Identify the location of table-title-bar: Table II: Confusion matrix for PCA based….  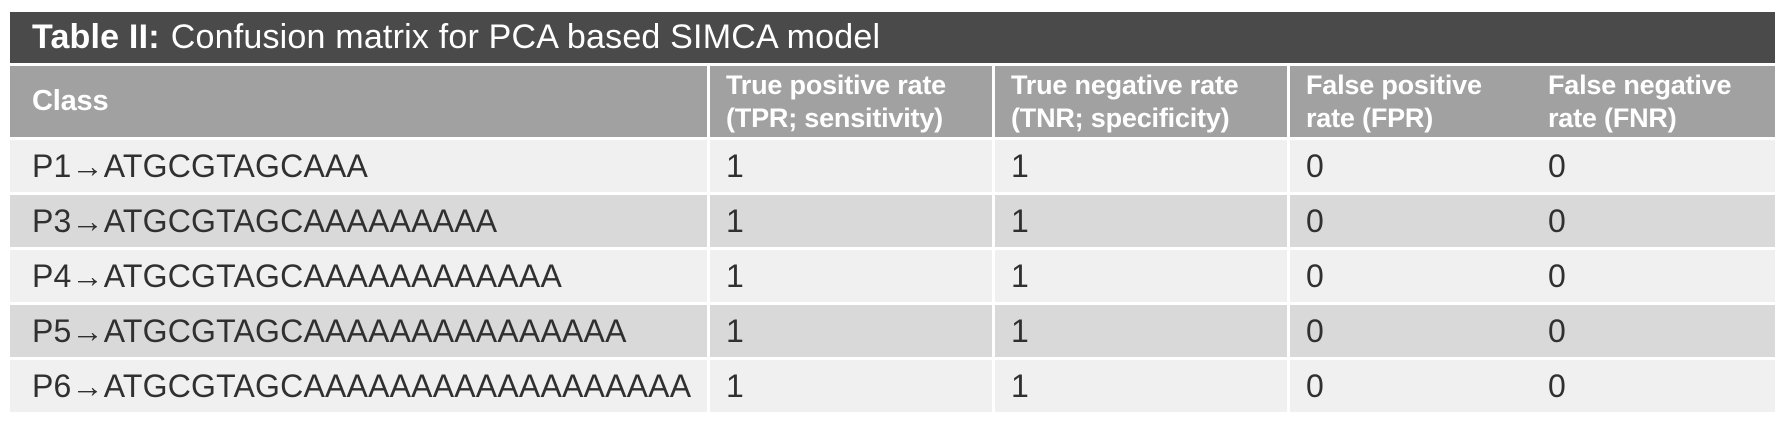
(892, 37).